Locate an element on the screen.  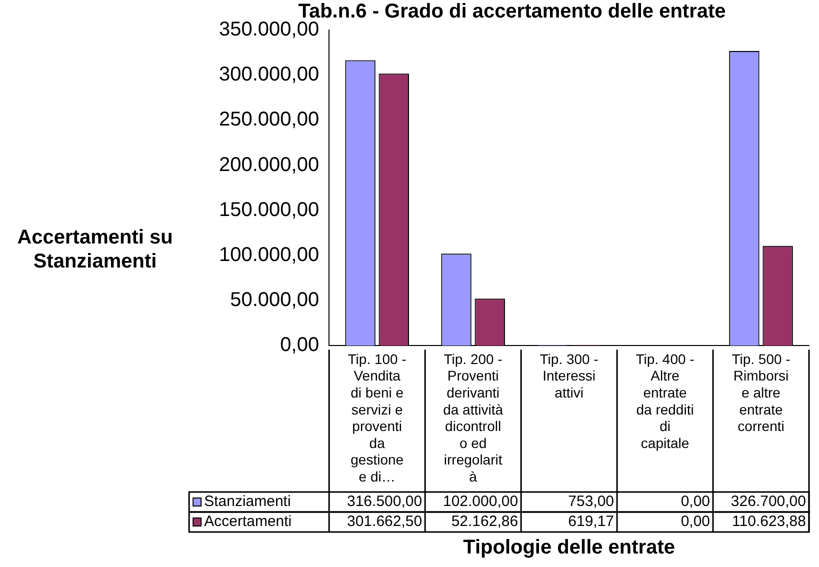
x-tick-label: Tip. 200 - Proventi derivanti da attività dicontrollo ed irregolarità is located at coordinates (473, 417).